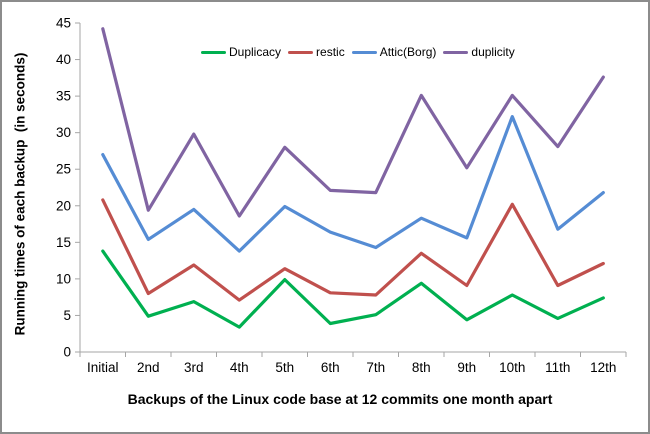  I want to click on legend-item-duplicity: duplicity, so click(479, 52).